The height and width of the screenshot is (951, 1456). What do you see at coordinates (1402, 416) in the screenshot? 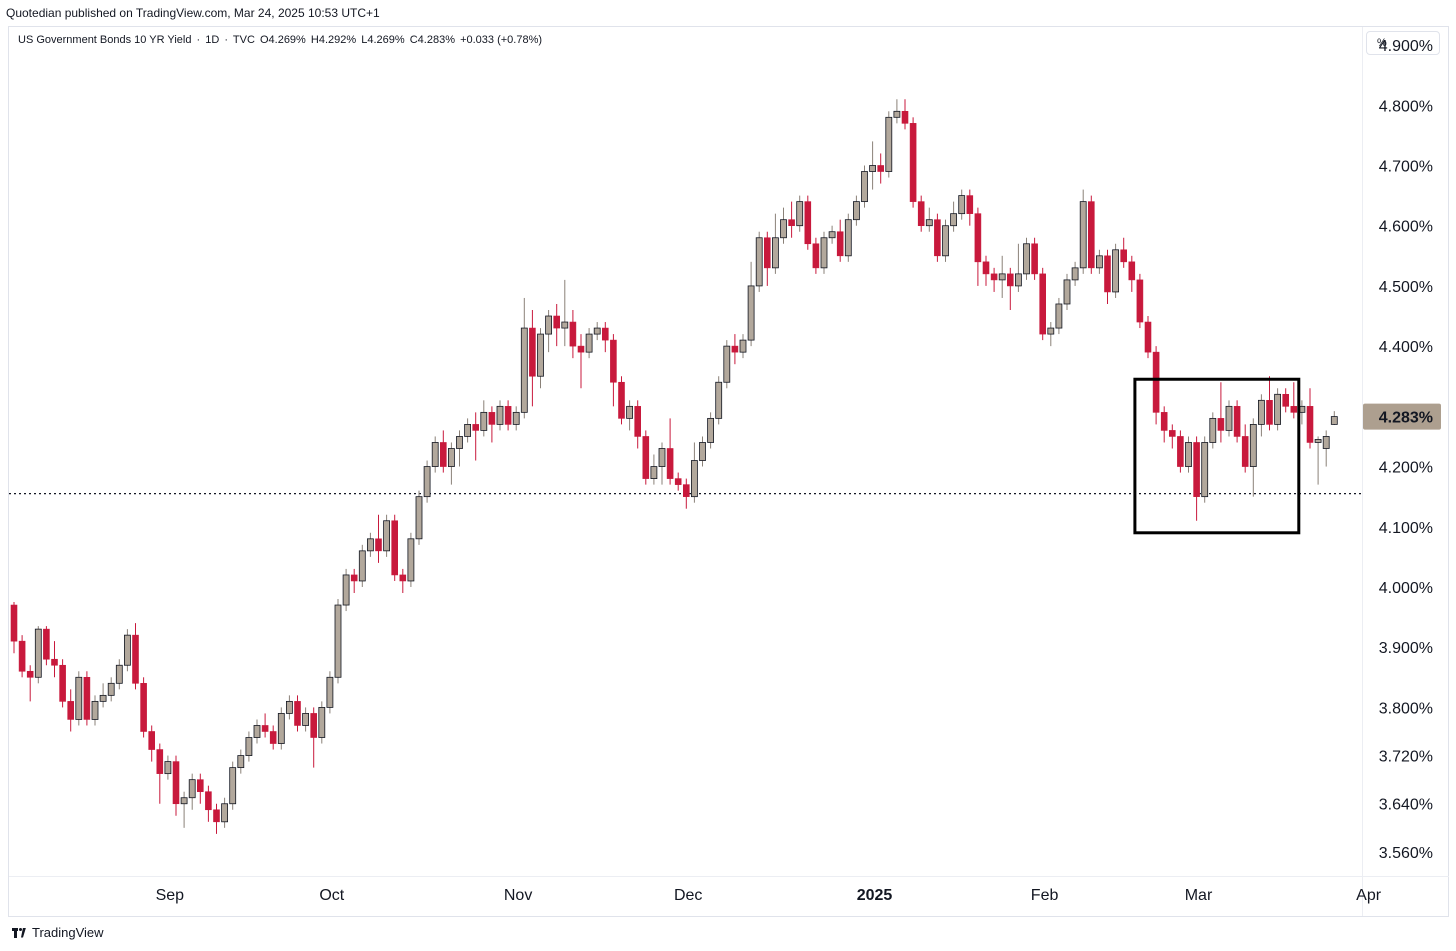
I see `last-price-badge` at bounding box center [1402, 416].